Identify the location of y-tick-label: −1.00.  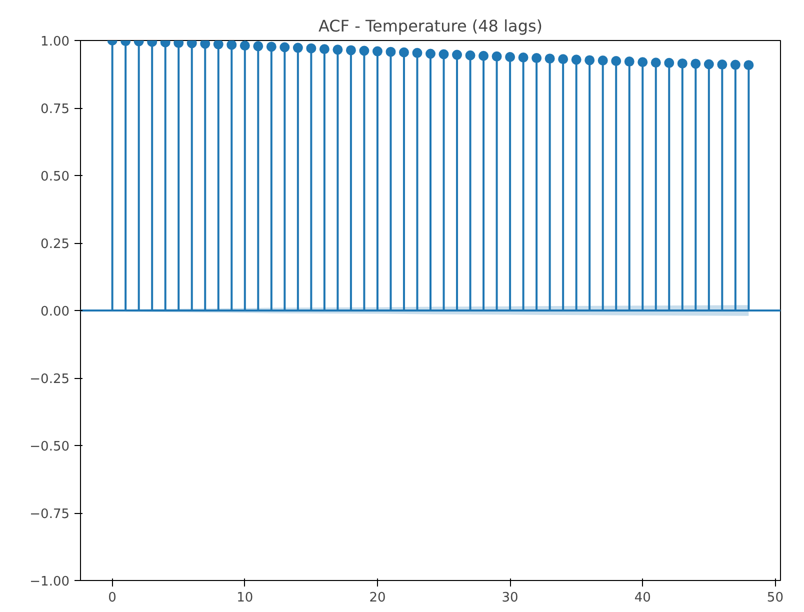
(50, 582).